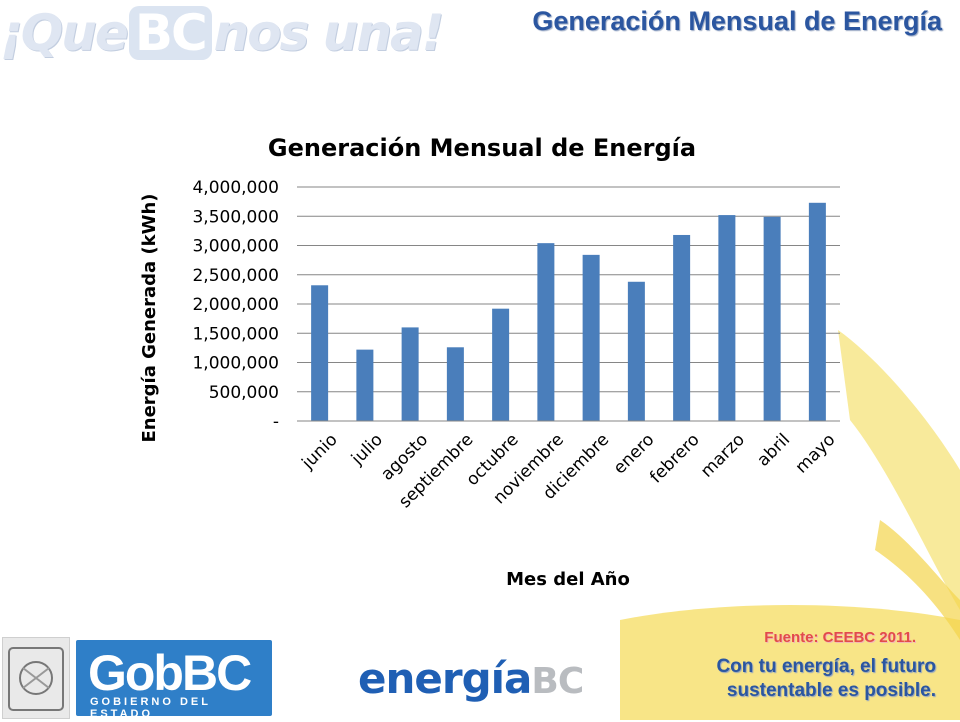 The image size is (960, 722). What do you see at coordinates (772, 318) in the screenshot?
I see `bar-abril` at bounding box center [772, 318].